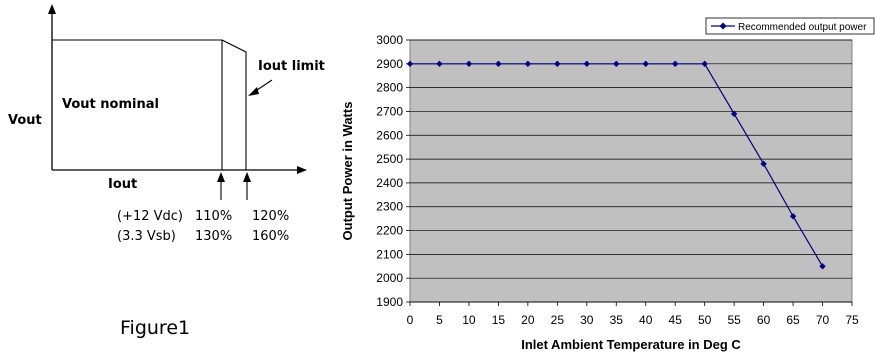 The image size is (875, 360). What do you see at coordinates (439, 320) in the screenshot?
I see `x-tick-label: 5` at bounding box center [439, 320].